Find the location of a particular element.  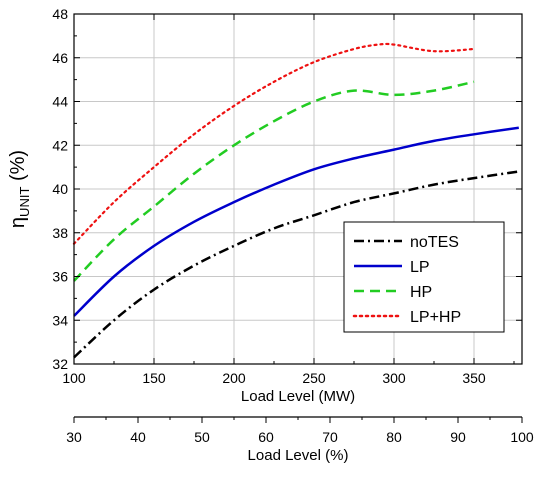

y-tick-label: 36 is located at coordinates (60, 277).